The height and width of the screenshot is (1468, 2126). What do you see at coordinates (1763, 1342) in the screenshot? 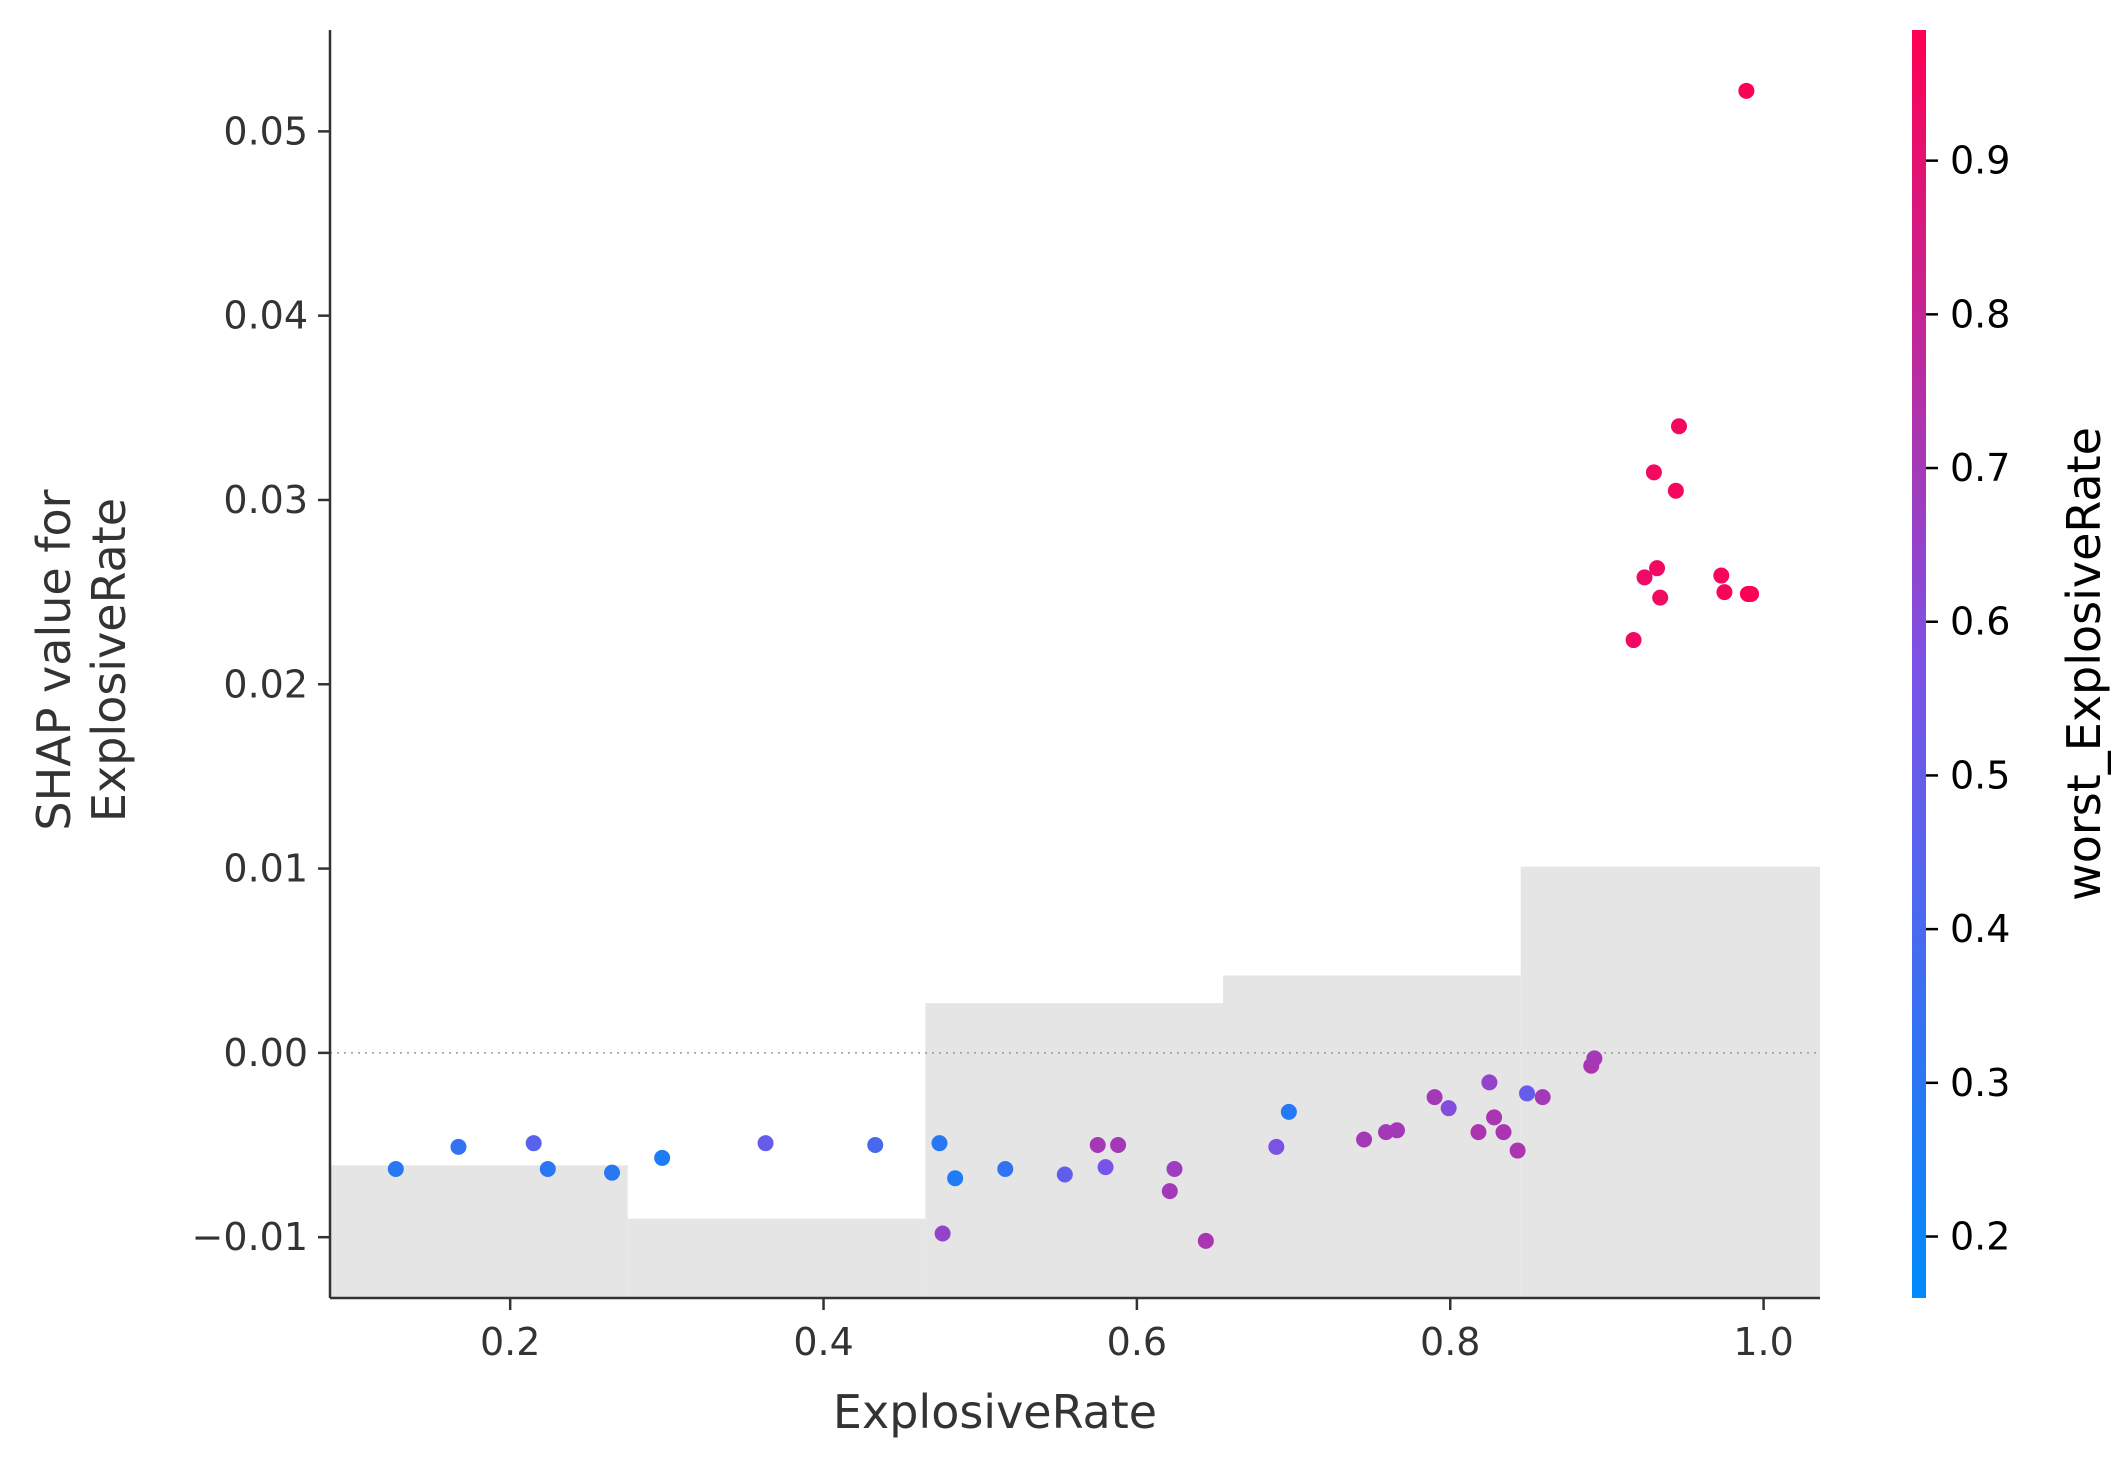
I see `x-tick-label: 1.0` at bounding box center [1763, 1342].